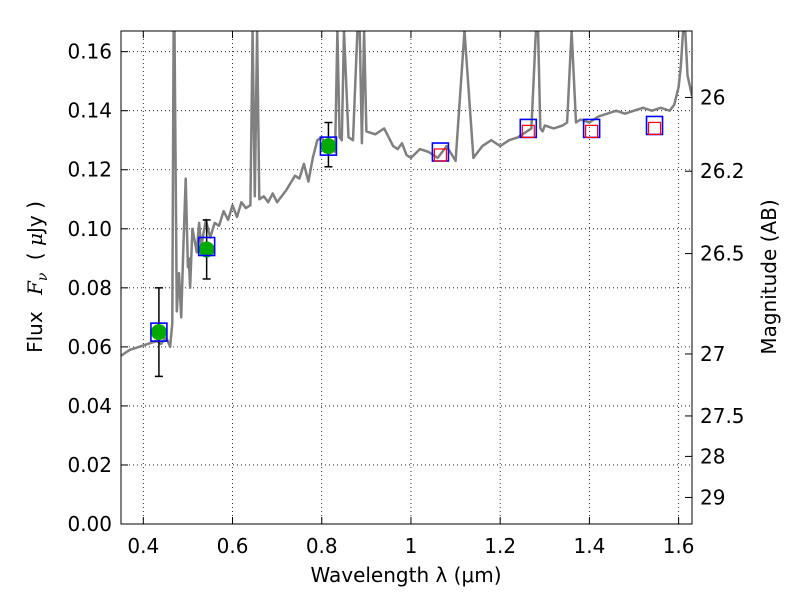 The width and height of the screenshot is (800, 600). Describe the element at coordinates (89, 229) in the screenshot. I see `y-tick-label: 0.10` at that location.